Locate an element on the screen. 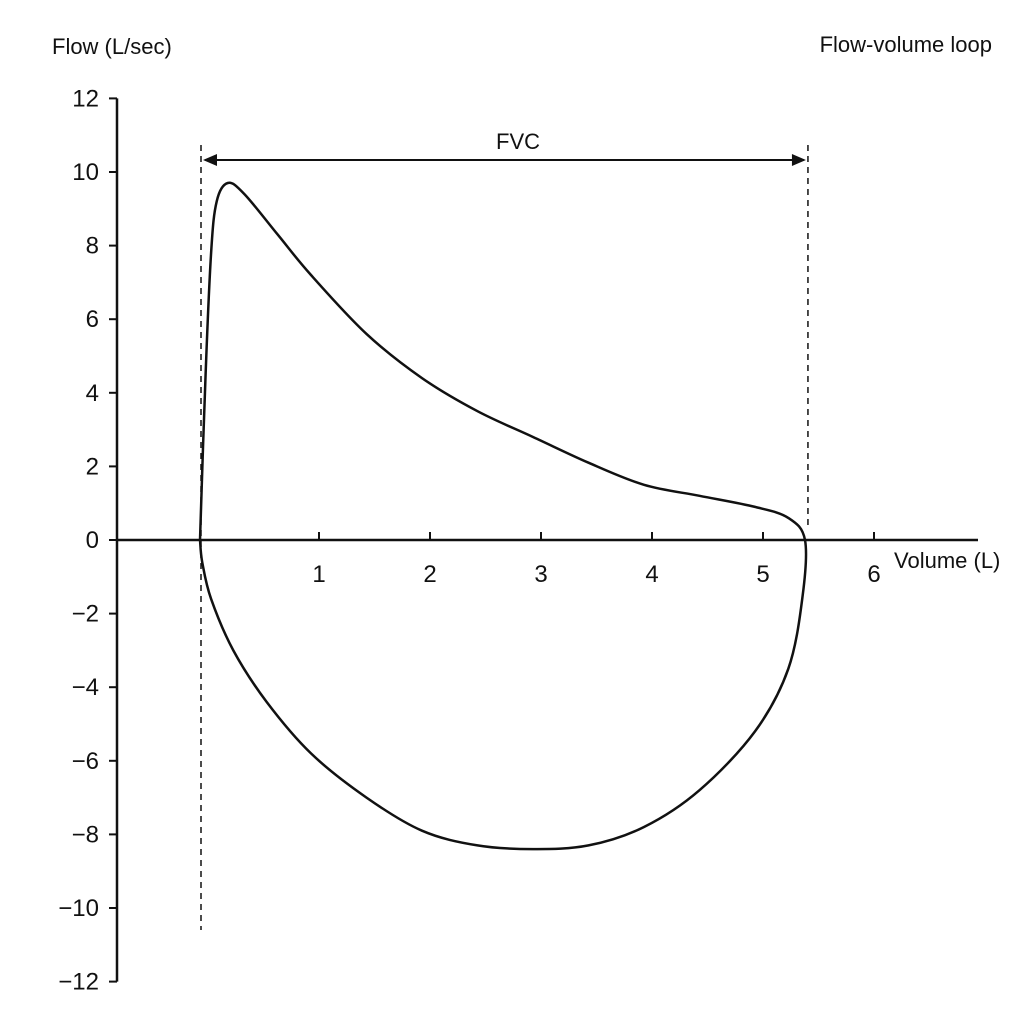 The width and height of the screenshot is (1024, 1024). y-tick-label: 4 is located at coordinates (92, 393).